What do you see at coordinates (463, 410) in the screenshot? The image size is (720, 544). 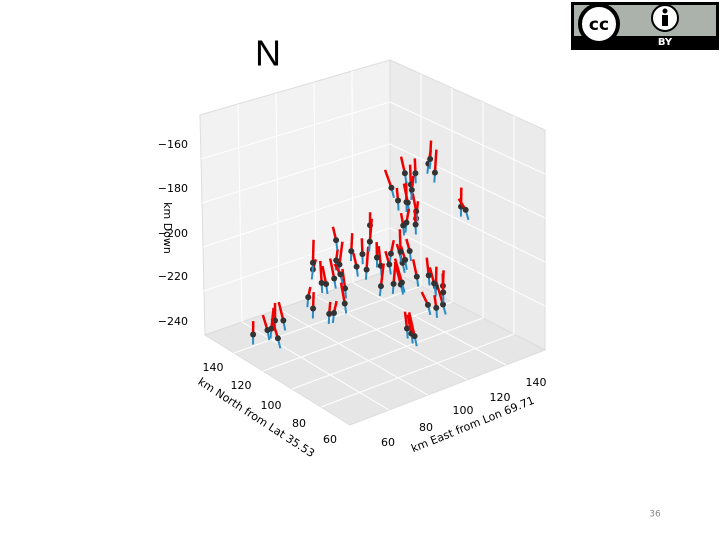 I see `east-tick-label: 100` at bounding box center [463, 410].